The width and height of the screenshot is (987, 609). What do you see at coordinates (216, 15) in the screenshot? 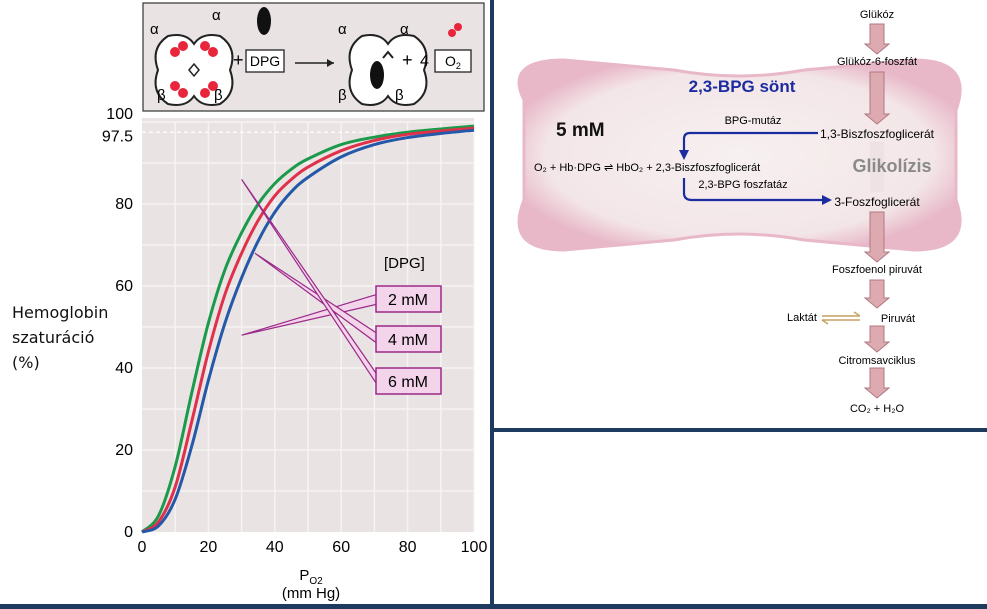
I see `alpha-label-2: α` at bounding box center [216, 15].